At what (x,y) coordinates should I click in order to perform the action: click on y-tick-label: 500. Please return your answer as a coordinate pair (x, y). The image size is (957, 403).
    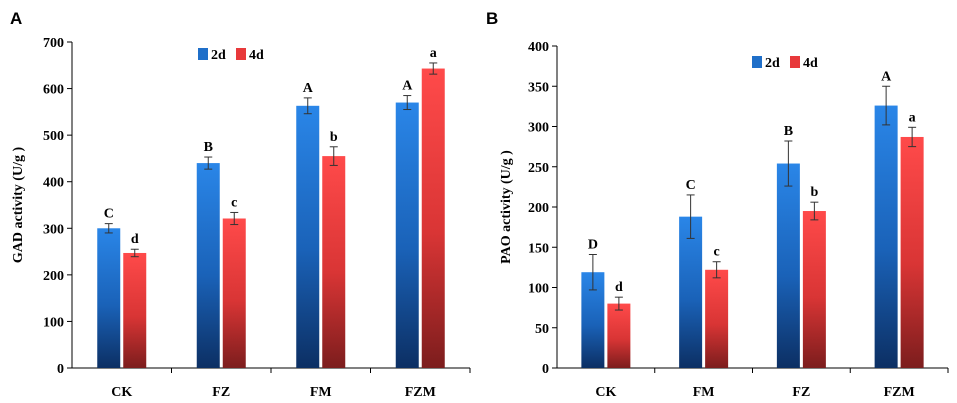
    Looking at the image, I should click on (53, 136).